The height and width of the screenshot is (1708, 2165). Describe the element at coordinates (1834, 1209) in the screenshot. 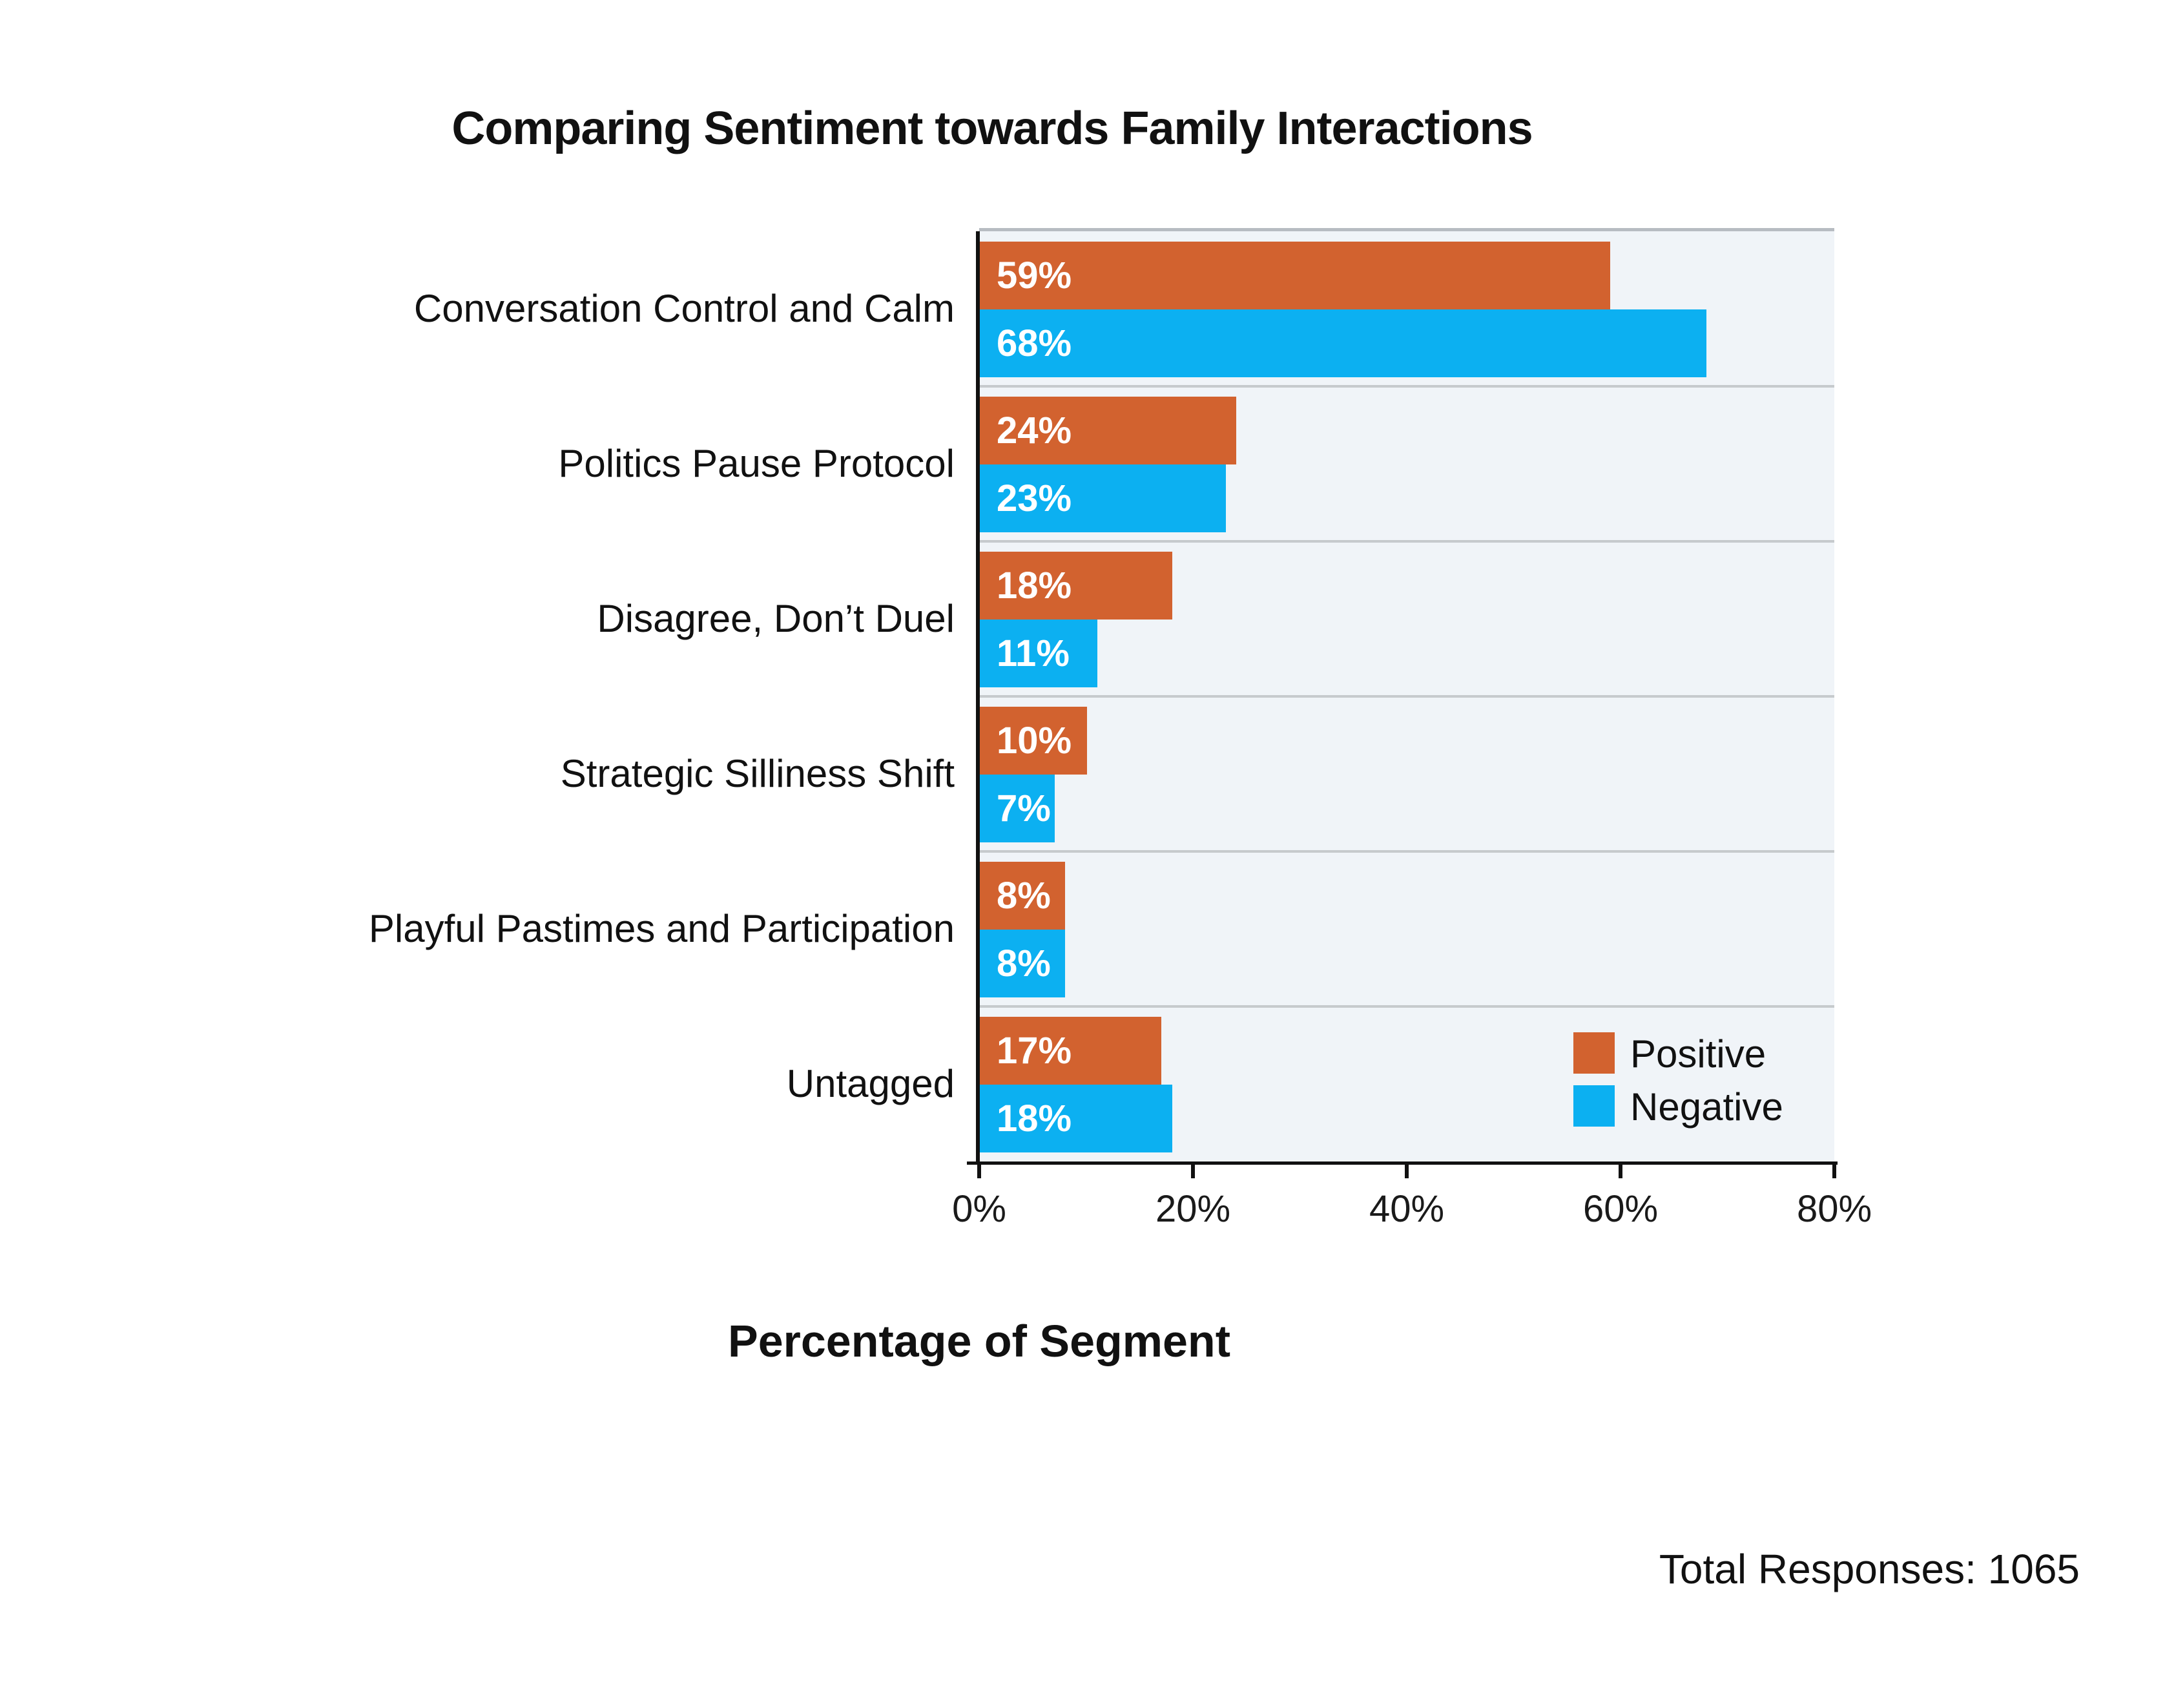

I see `x-tick-label: 80%` at that location.